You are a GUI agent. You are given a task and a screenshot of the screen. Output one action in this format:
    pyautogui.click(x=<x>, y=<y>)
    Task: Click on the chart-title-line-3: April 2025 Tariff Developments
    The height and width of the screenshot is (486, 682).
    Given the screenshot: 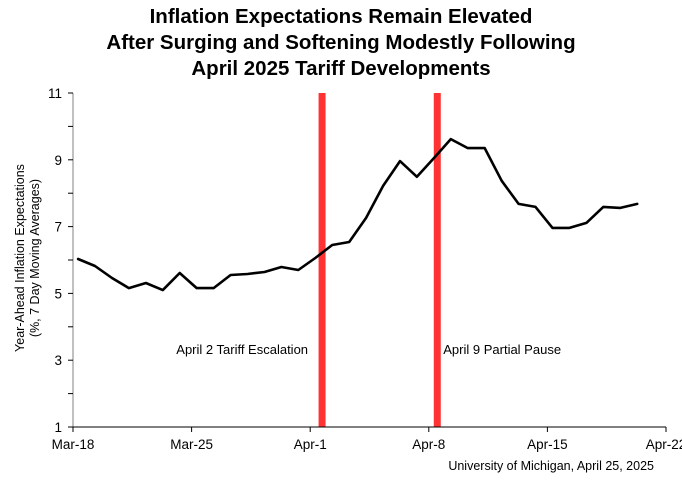 What is the action you would take?
    pyautogui.click(x=341, y=68)
    